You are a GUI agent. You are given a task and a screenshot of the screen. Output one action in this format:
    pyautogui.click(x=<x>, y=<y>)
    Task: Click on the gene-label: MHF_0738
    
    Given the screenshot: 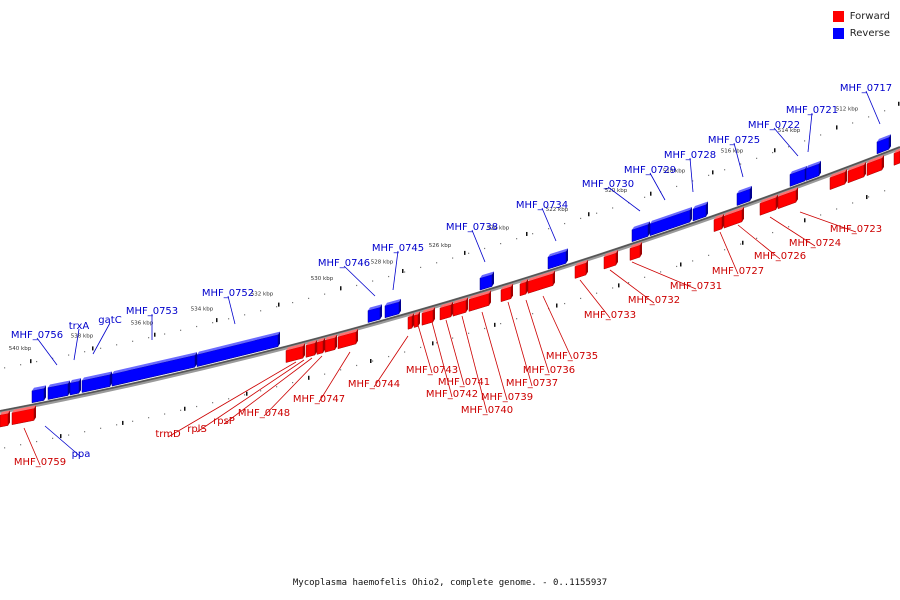 What is the action you would take?
    pyautogui.click(x=472, y=227)
    